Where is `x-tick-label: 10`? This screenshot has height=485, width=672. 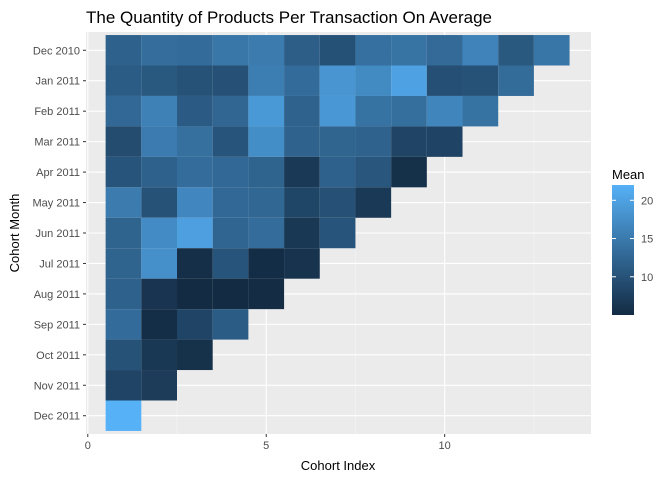 x-tick-label: 10 is located at coordinates (445, 446).